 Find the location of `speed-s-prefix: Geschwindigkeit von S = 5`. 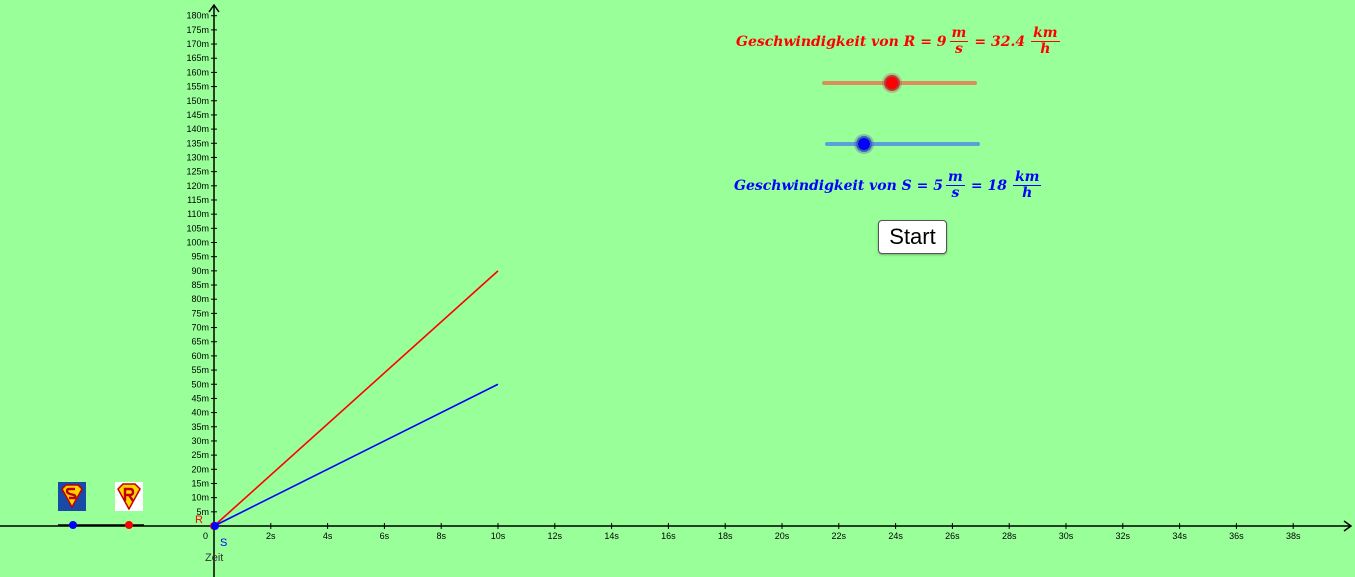

speed-s-prefix: Geschwindigkeit von S = 5 is located at coordinates (839, 185).